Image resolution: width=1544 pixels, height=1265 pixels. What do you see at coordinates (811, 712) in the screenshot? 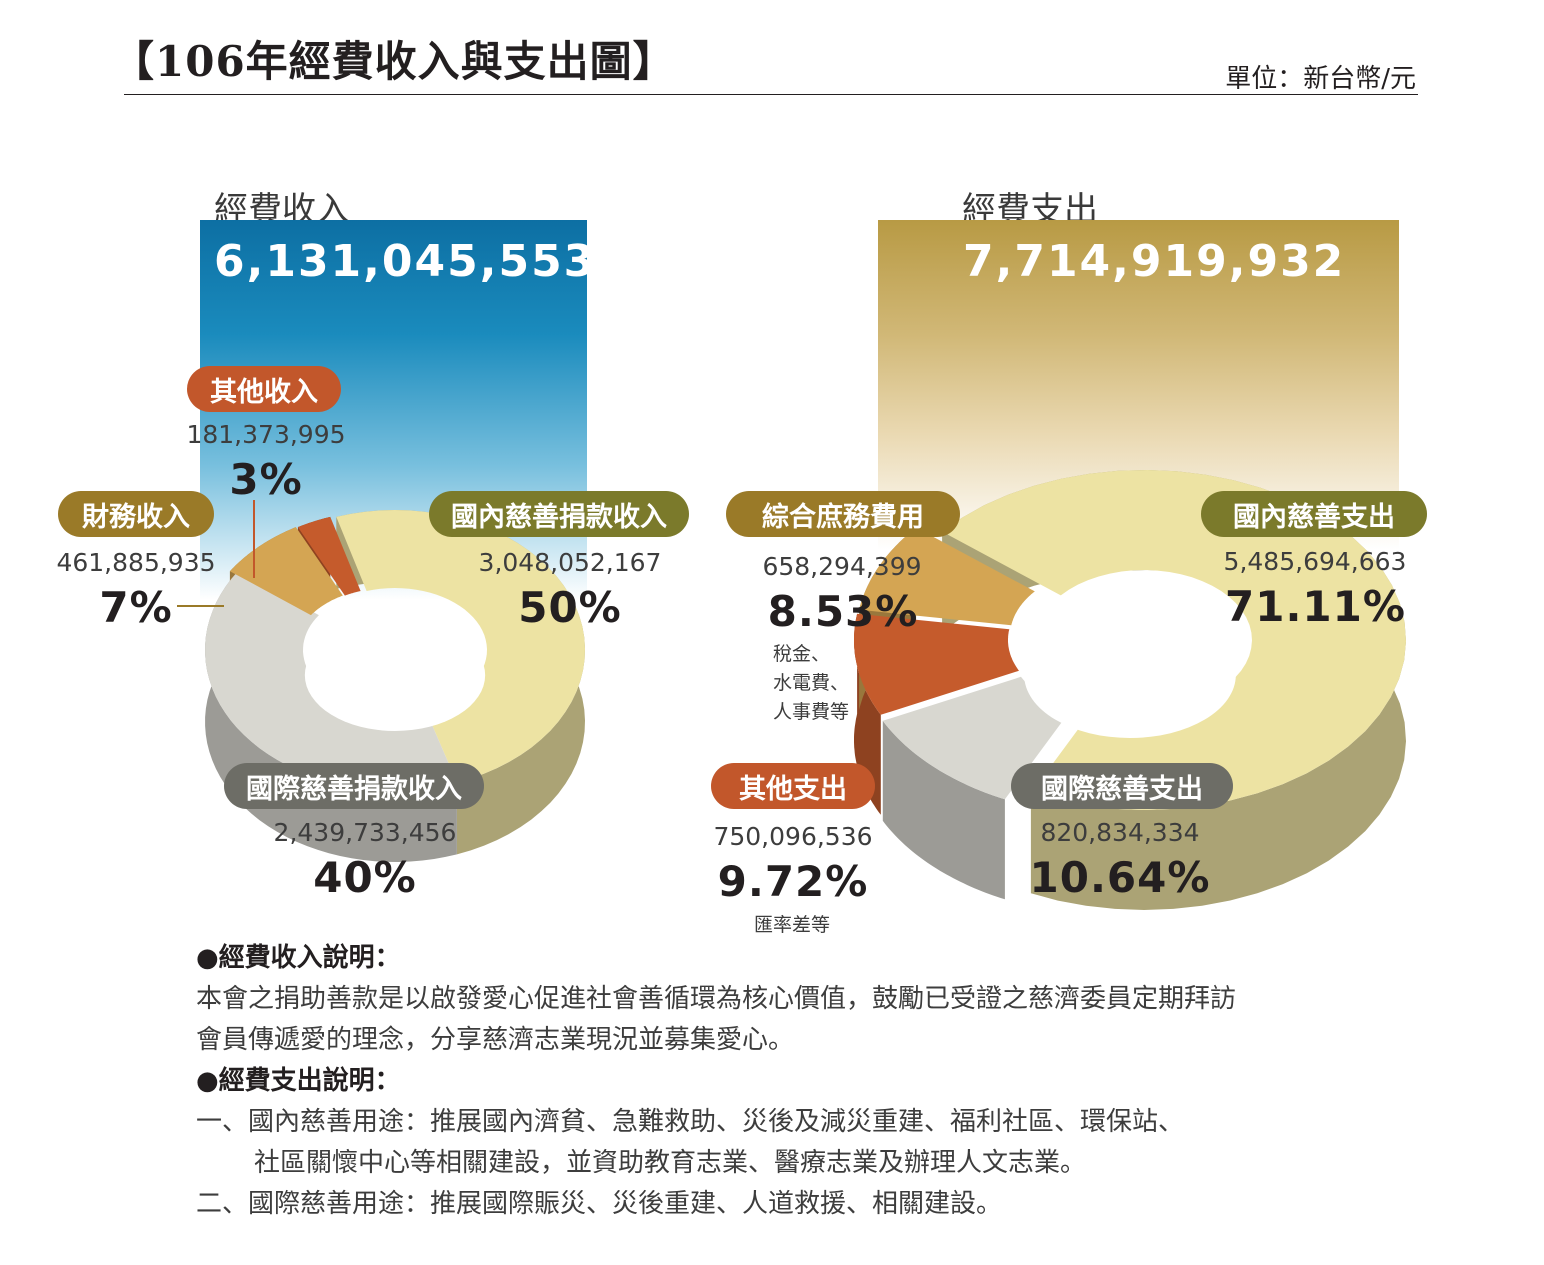
I see `note-line: 人事費等` at bounding box center [811, 712].